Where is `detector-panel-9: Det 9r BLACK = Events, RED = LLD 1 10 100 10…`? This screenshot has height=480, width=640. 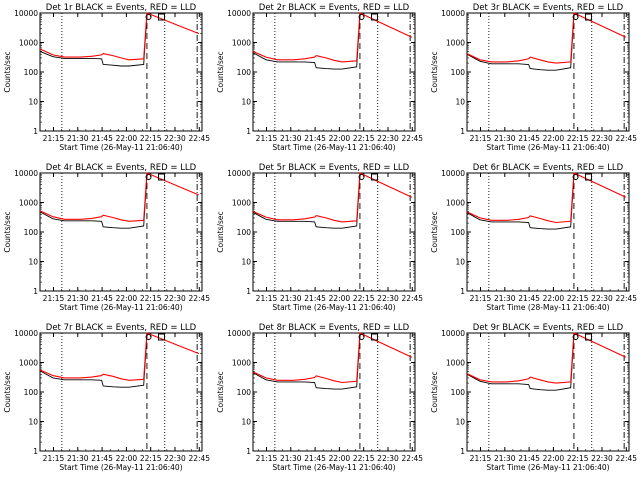
detector-panel-9: Det 9r BLACK = Events, RED = LLD 1 10 100 10… is located at coordinates (533, 397).